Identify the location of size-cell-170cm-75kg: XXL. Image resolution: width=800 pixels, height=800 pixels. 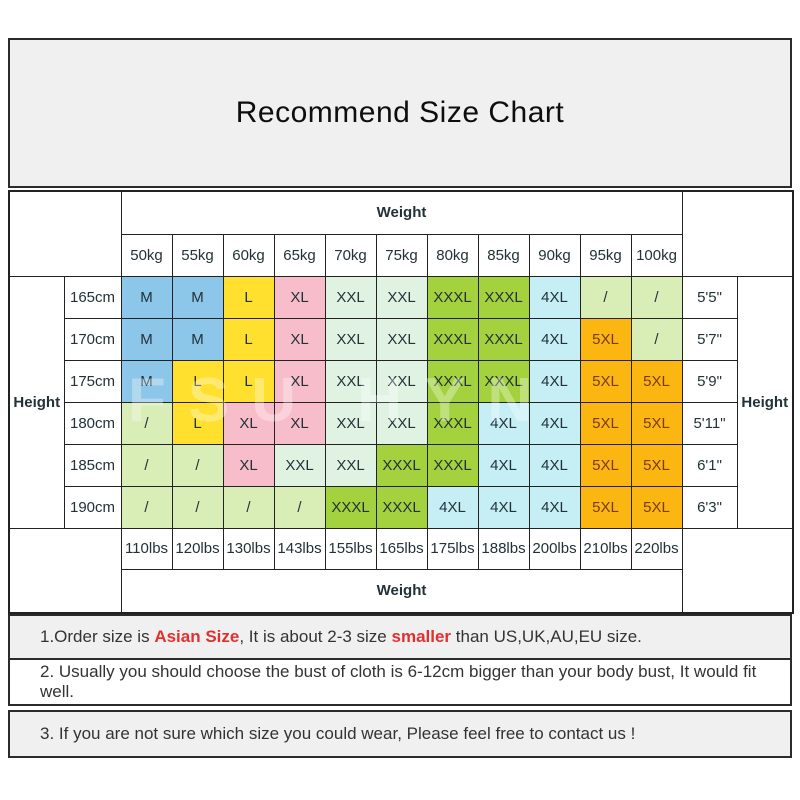
(401, 339).